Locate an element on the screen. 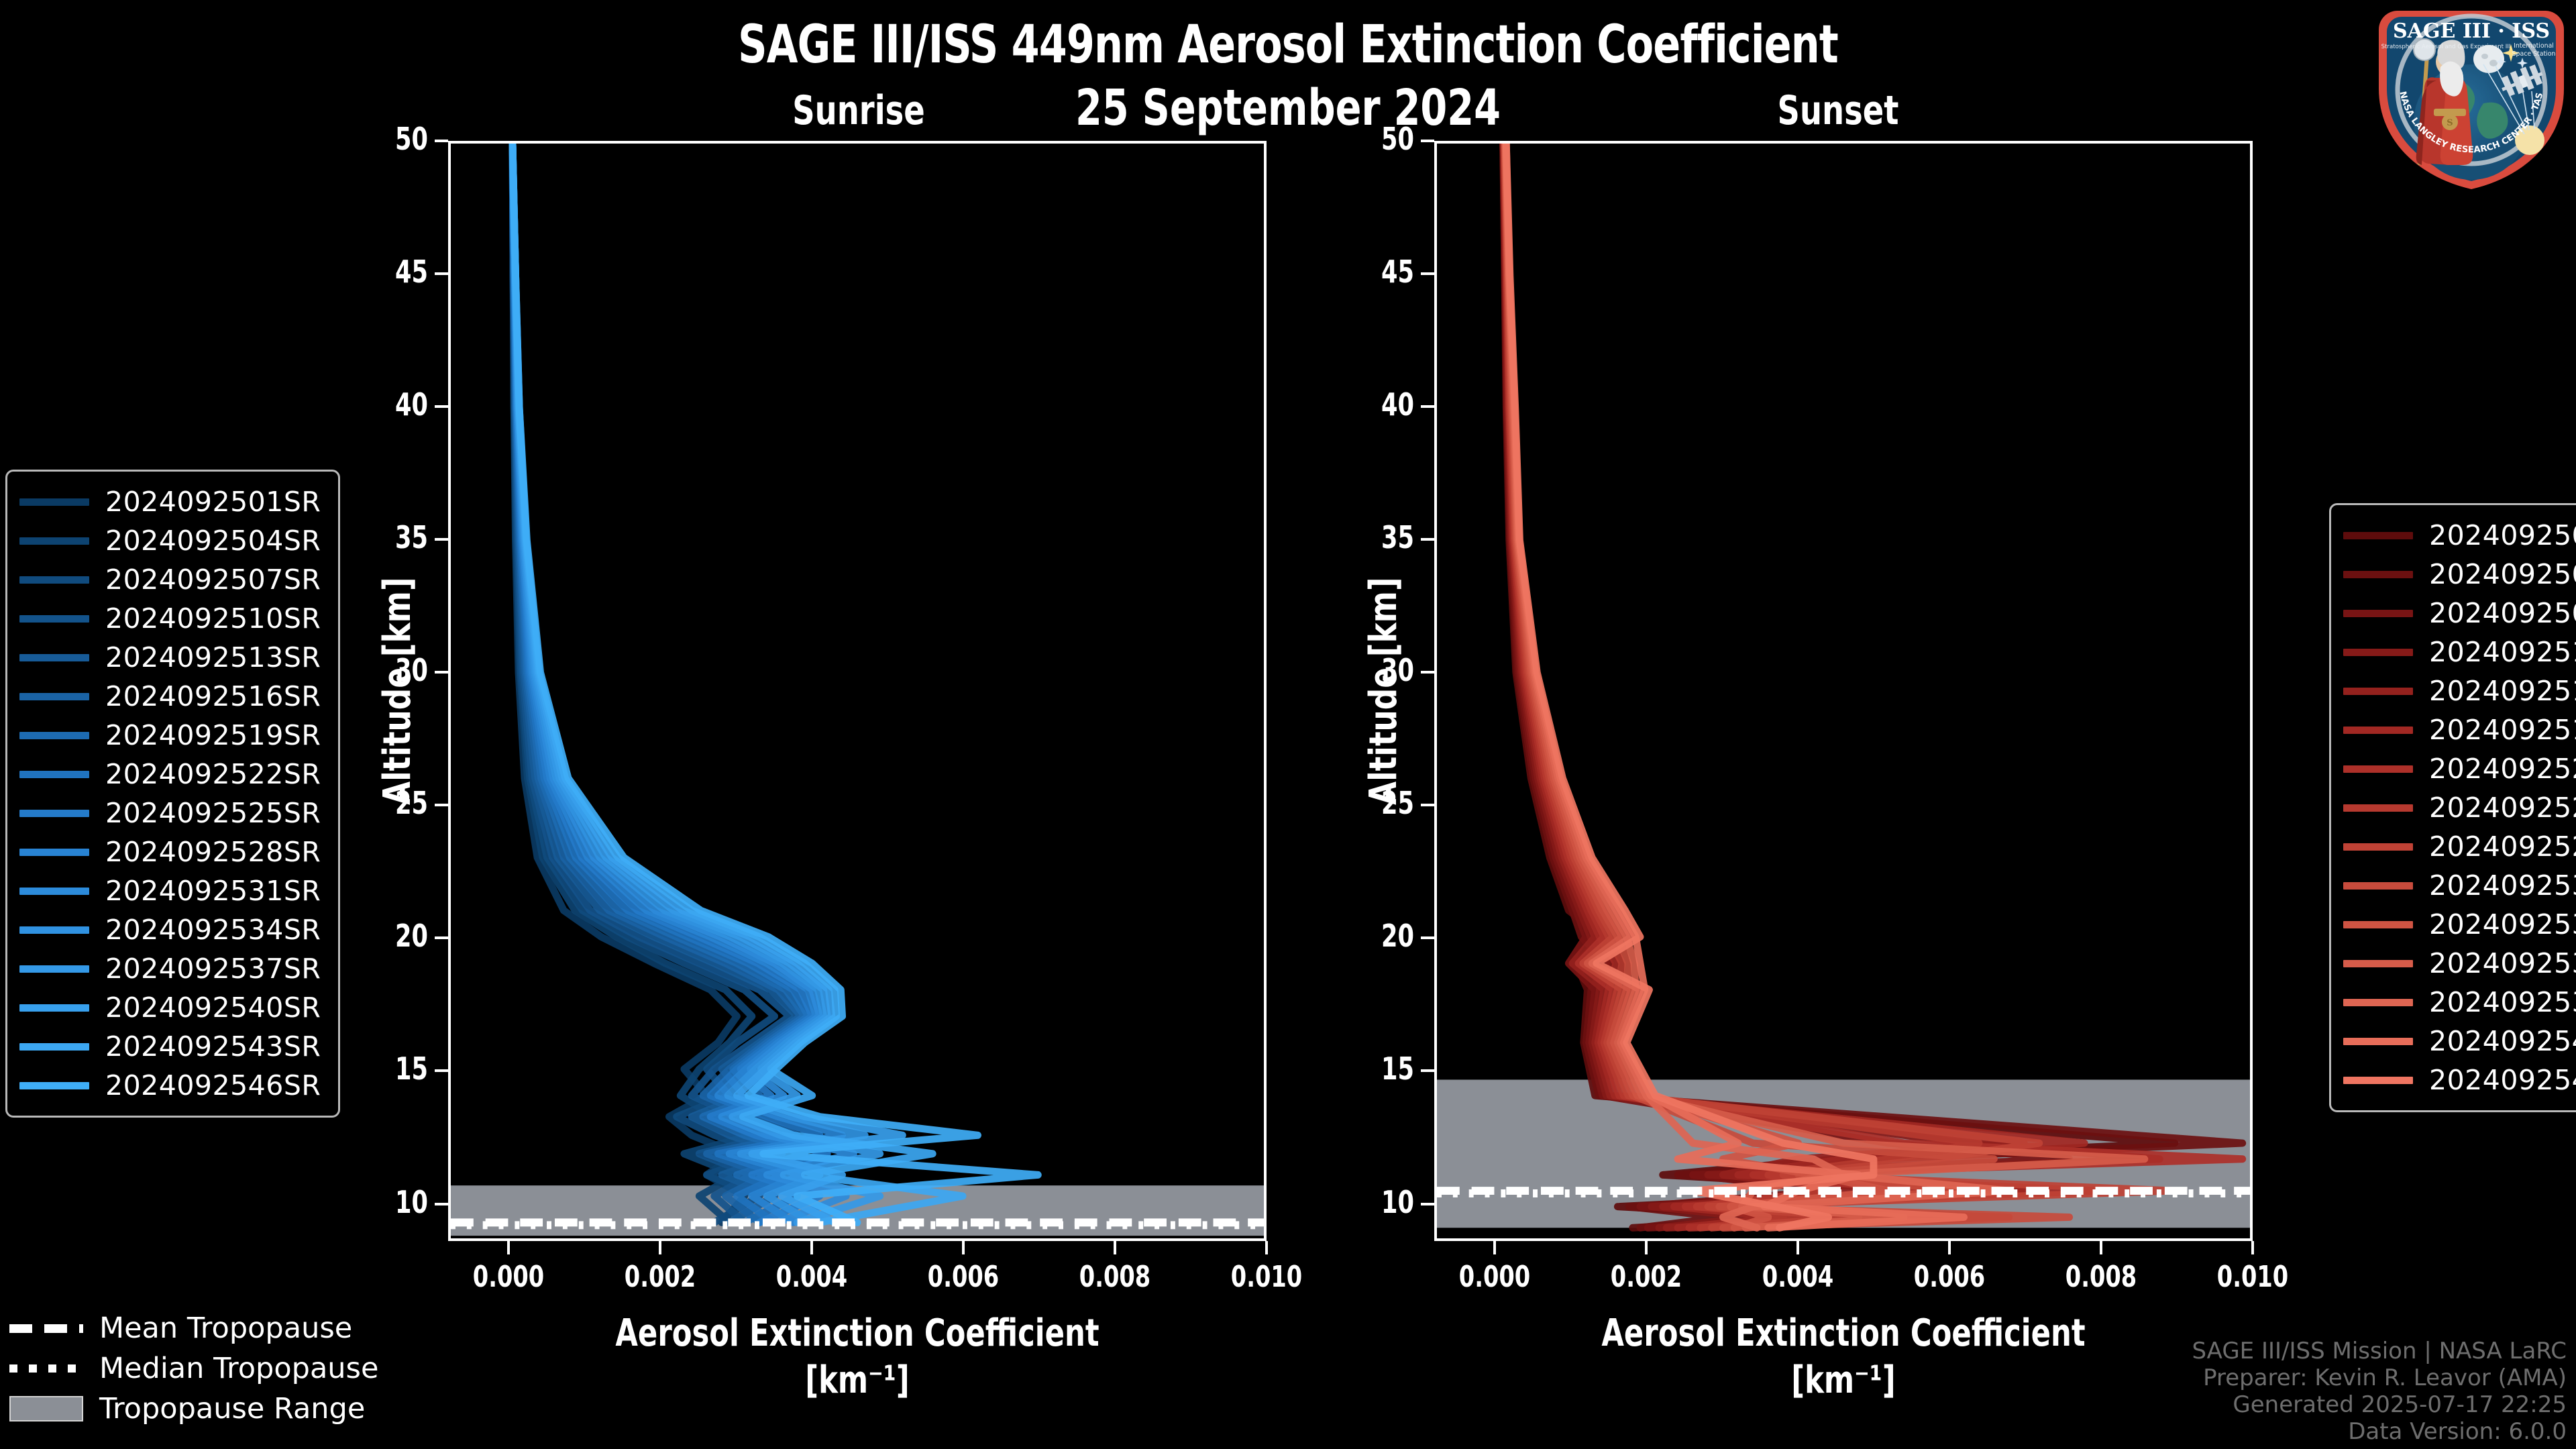 The image size is (2576, 1449). y-tick-label: 35 is located at coordinates (411, 537).